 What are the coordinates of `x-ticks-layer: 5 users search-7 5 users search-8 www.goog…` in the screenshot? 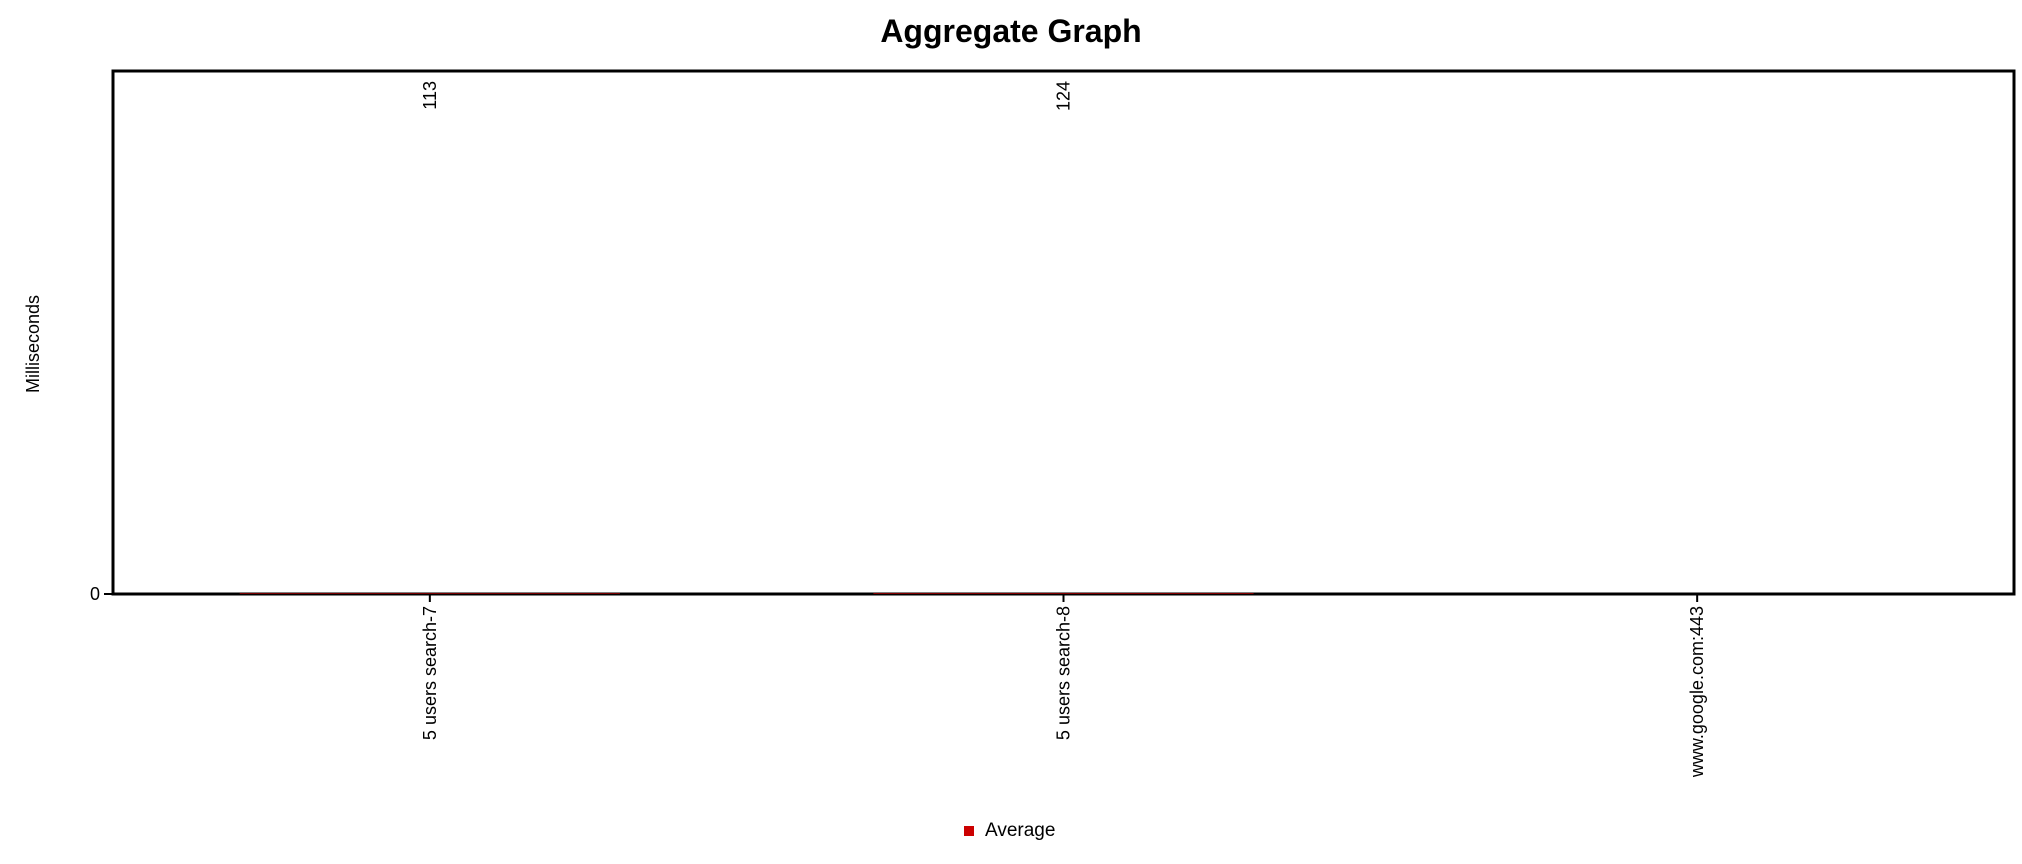 It's located at (1063, 686).